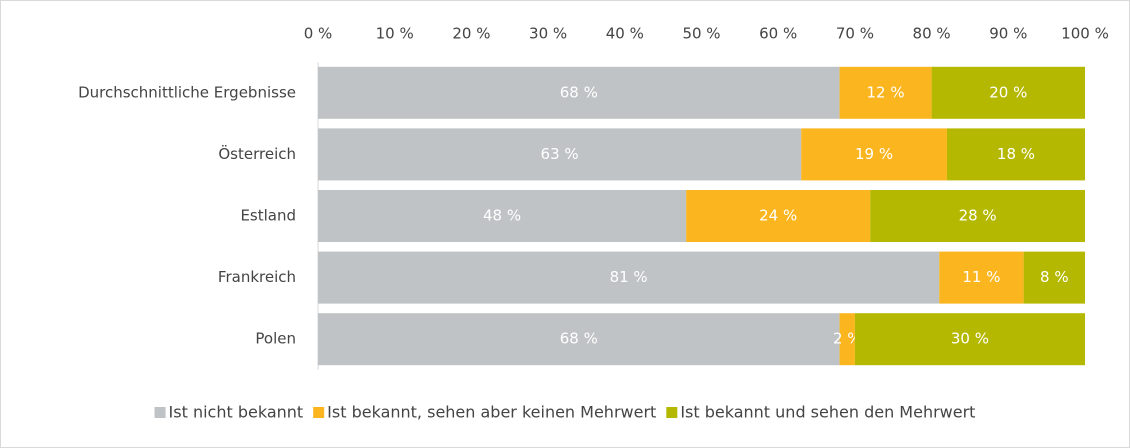 The image size is (1130, 448). I want to click on y-tick-label: Estland, so click(268, 216).